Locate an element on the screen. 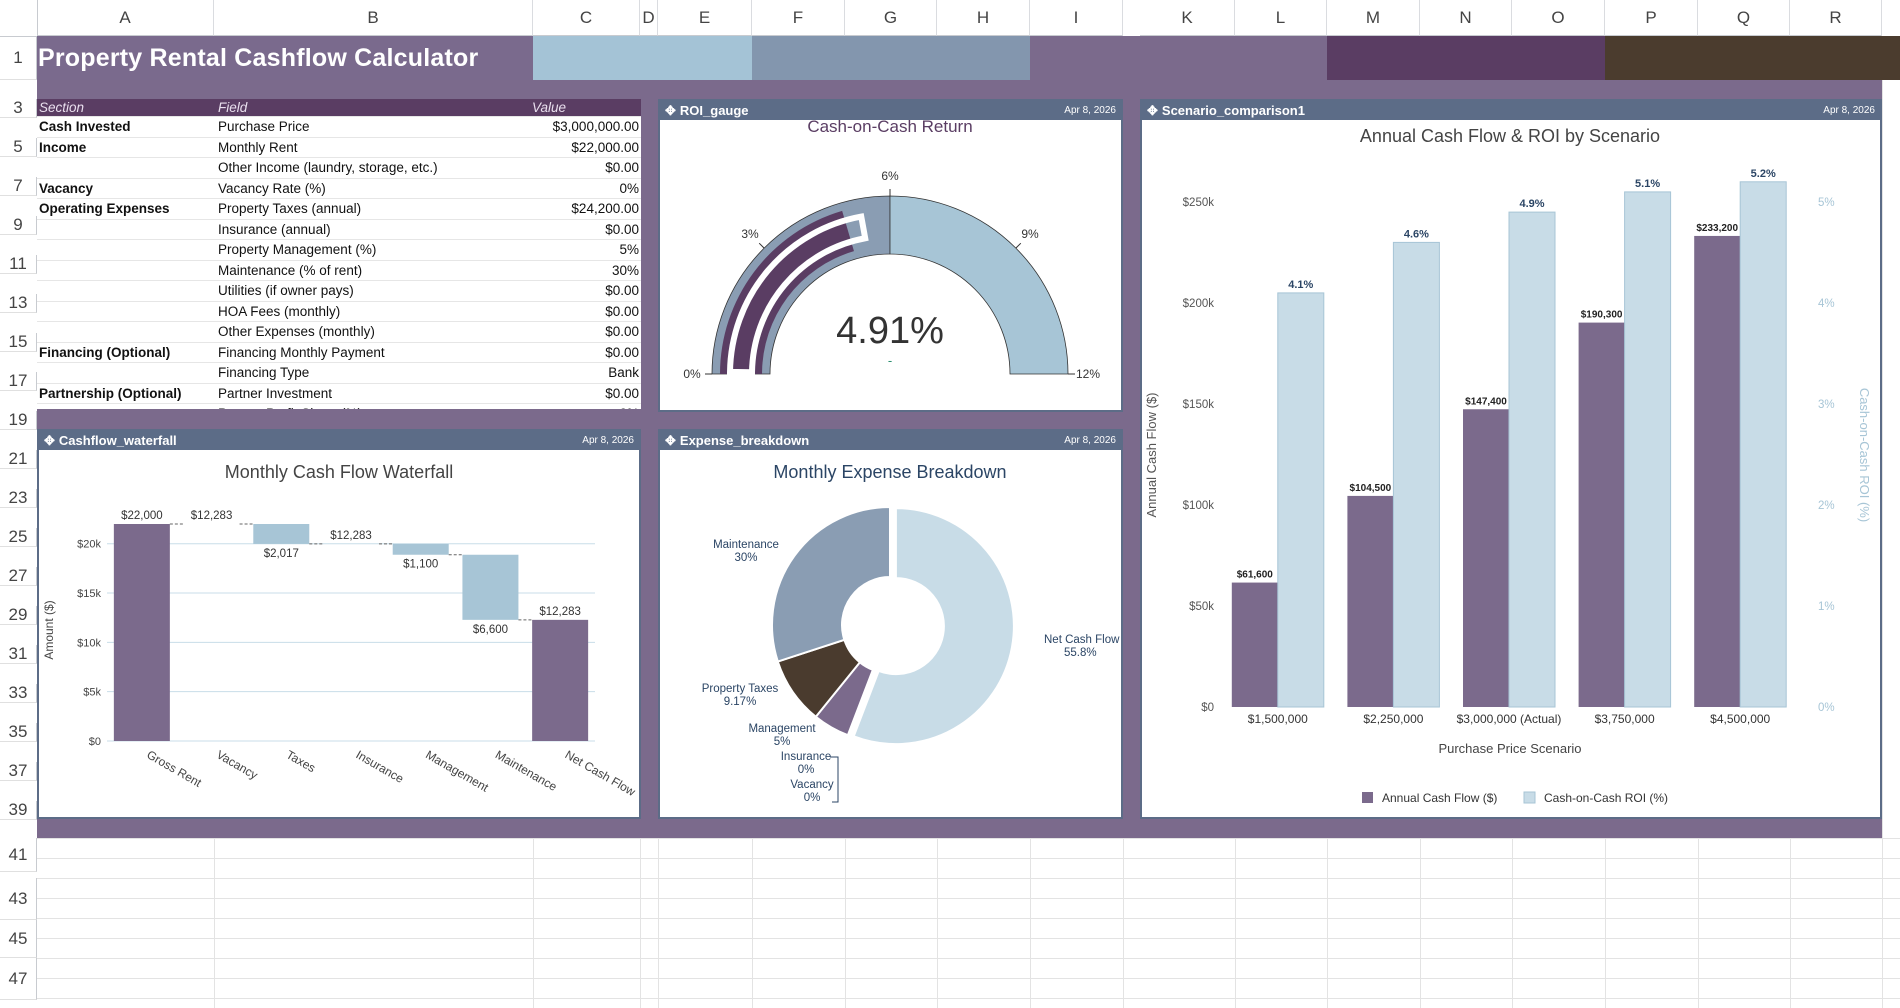  field-cell: Other Income (laundry, storage, etc.) is located at coordinates (373, 168).